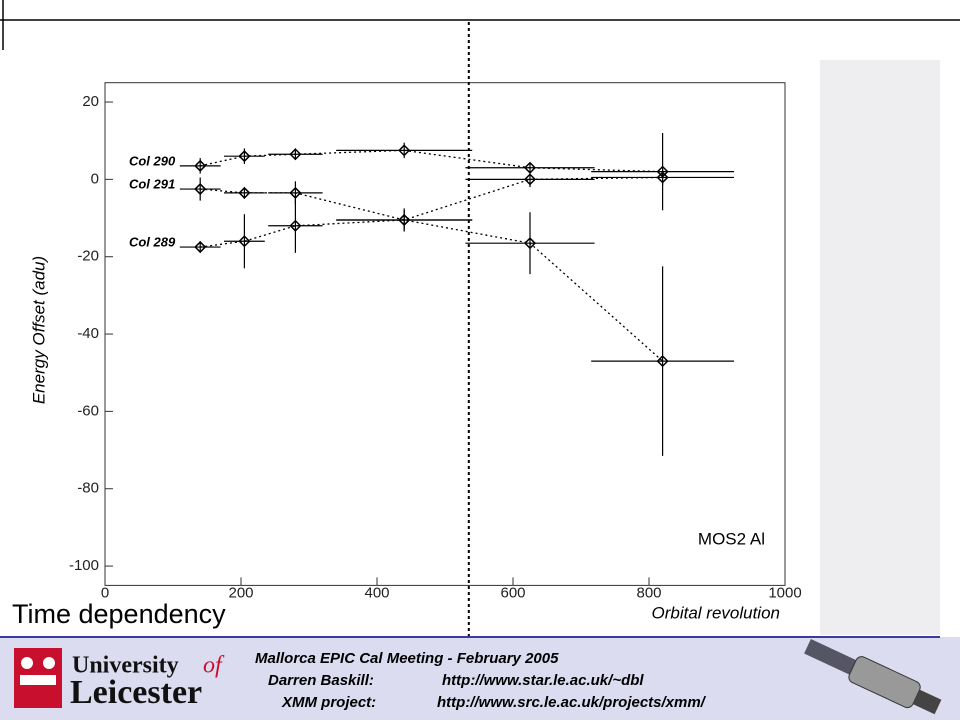 This screenshot has height=725, width=960. What do you see at coordinates (88, 333) in the screenshot?
I see `y-tick-label: -40` at bounding box center [88, 333].